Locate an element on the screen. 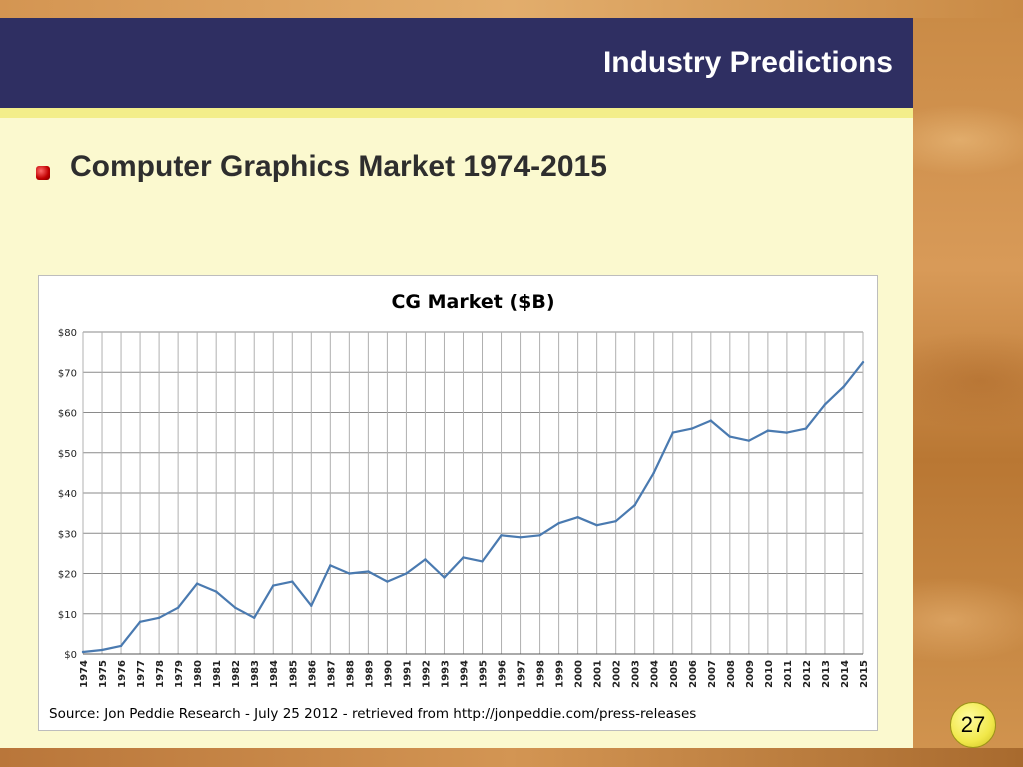 The height and width of the screenshot is (767, 1023). x-tick-label: 1979 is located at coordinates (179, 674).